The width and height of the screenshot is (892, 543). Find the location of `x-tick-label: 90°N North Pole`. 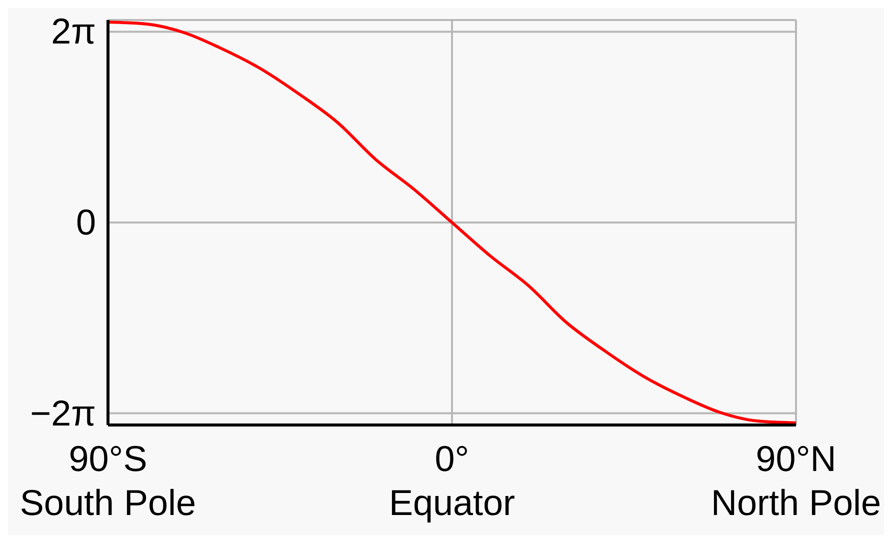

x-tick-label: 90°N North Pole is located at coordinates (796, 480).